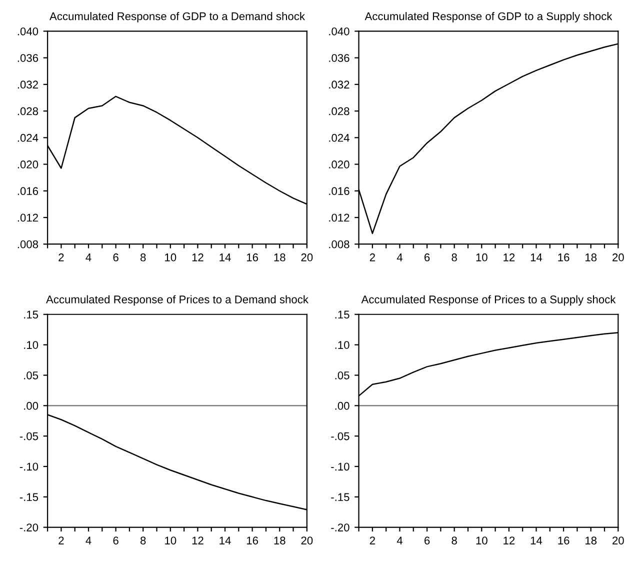  Describe the element at coordinates (177, 17) in the screenshot. I see `chart-title: Accumulated Response of GDP to a Demand shock` at that location.